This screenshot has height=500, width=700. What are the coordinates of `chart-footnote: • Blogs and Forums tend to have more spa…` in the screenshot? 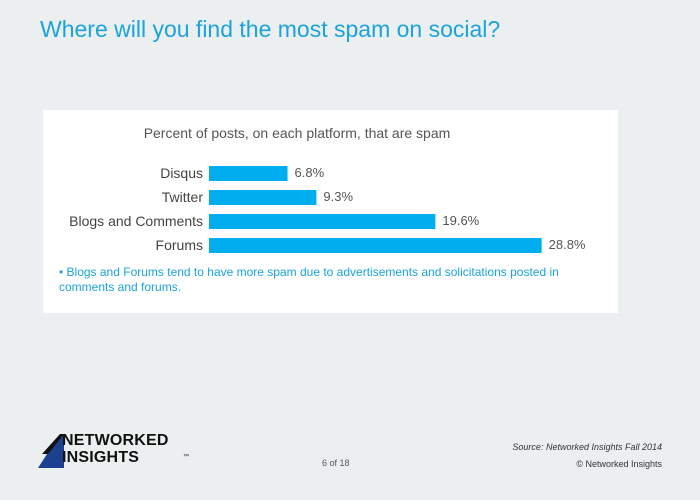 It's located at (309, 279).